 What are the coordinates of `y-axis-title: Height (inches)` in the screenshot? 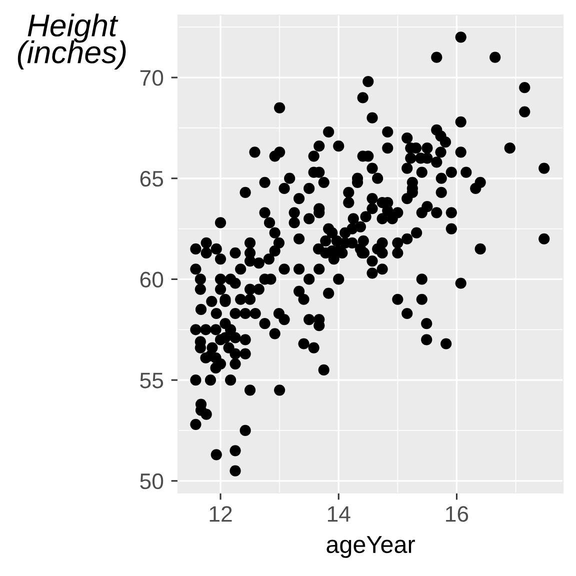 It's located at (72, 42).